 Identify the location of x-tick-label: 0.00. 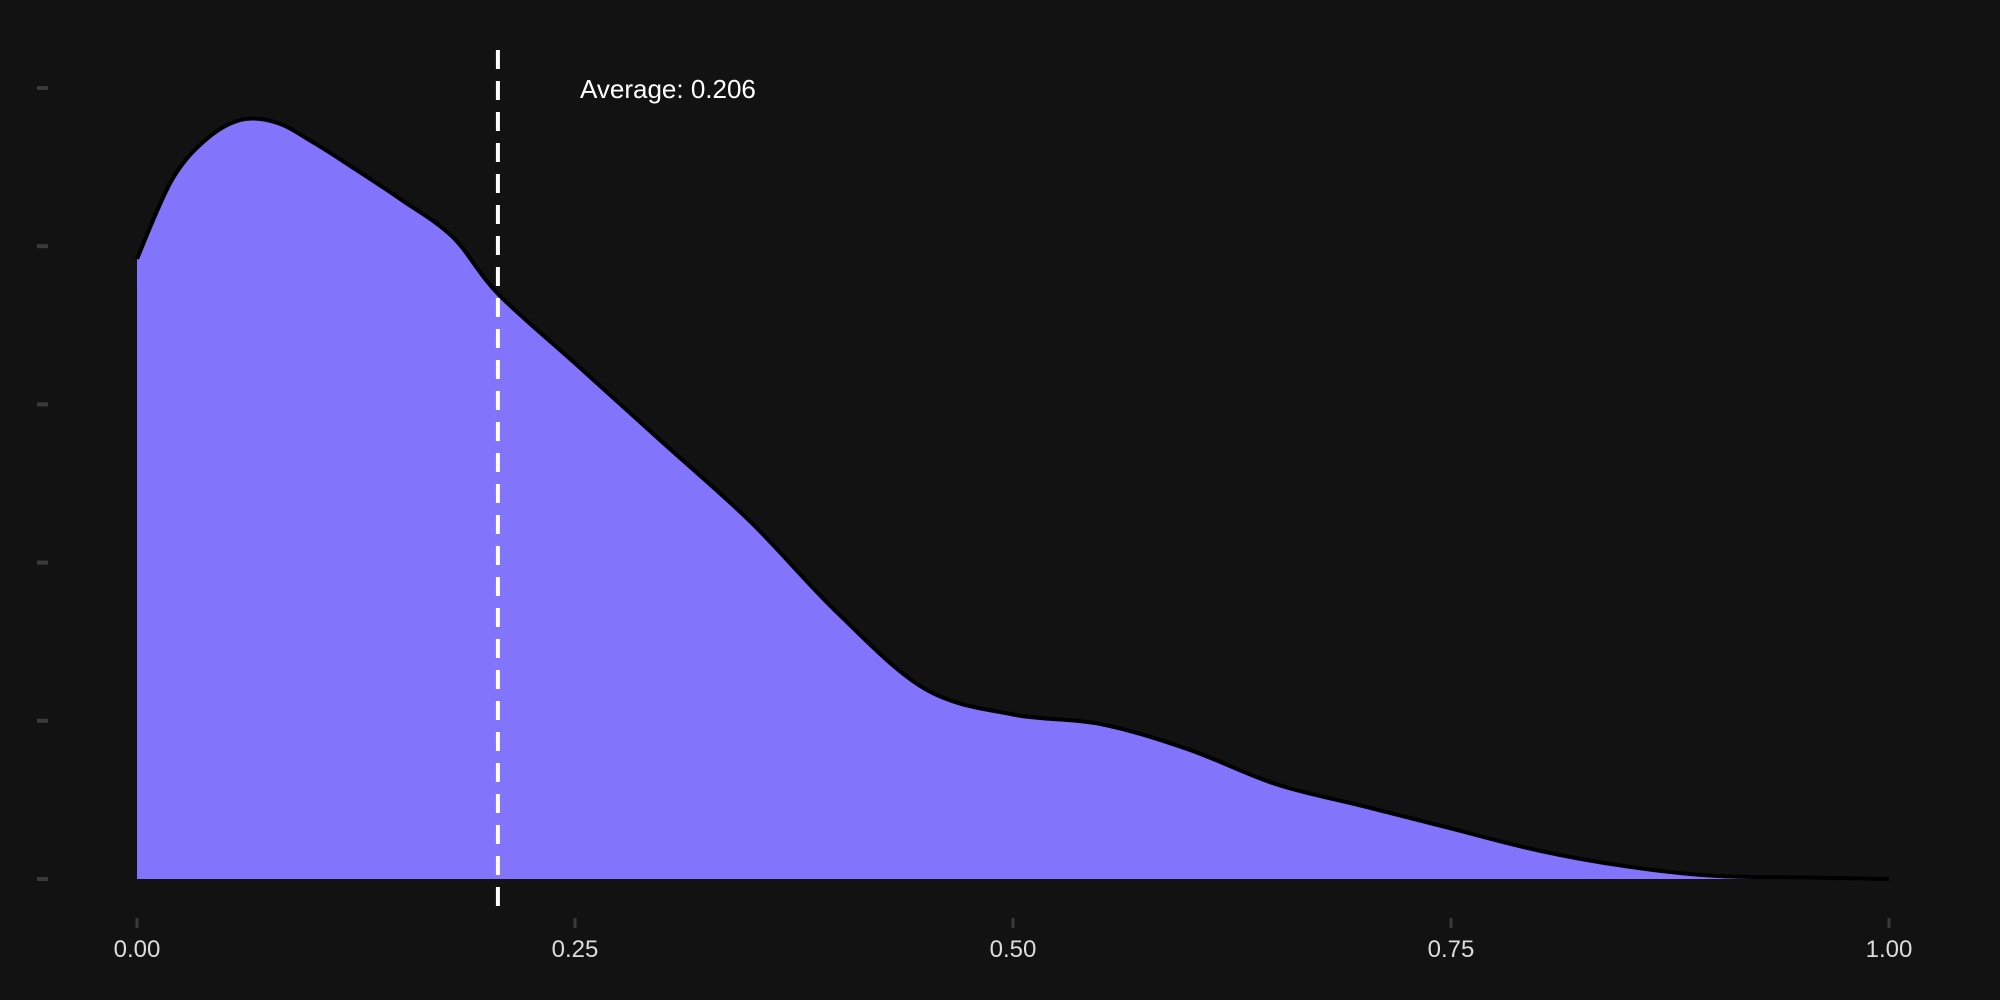
(137, 949).